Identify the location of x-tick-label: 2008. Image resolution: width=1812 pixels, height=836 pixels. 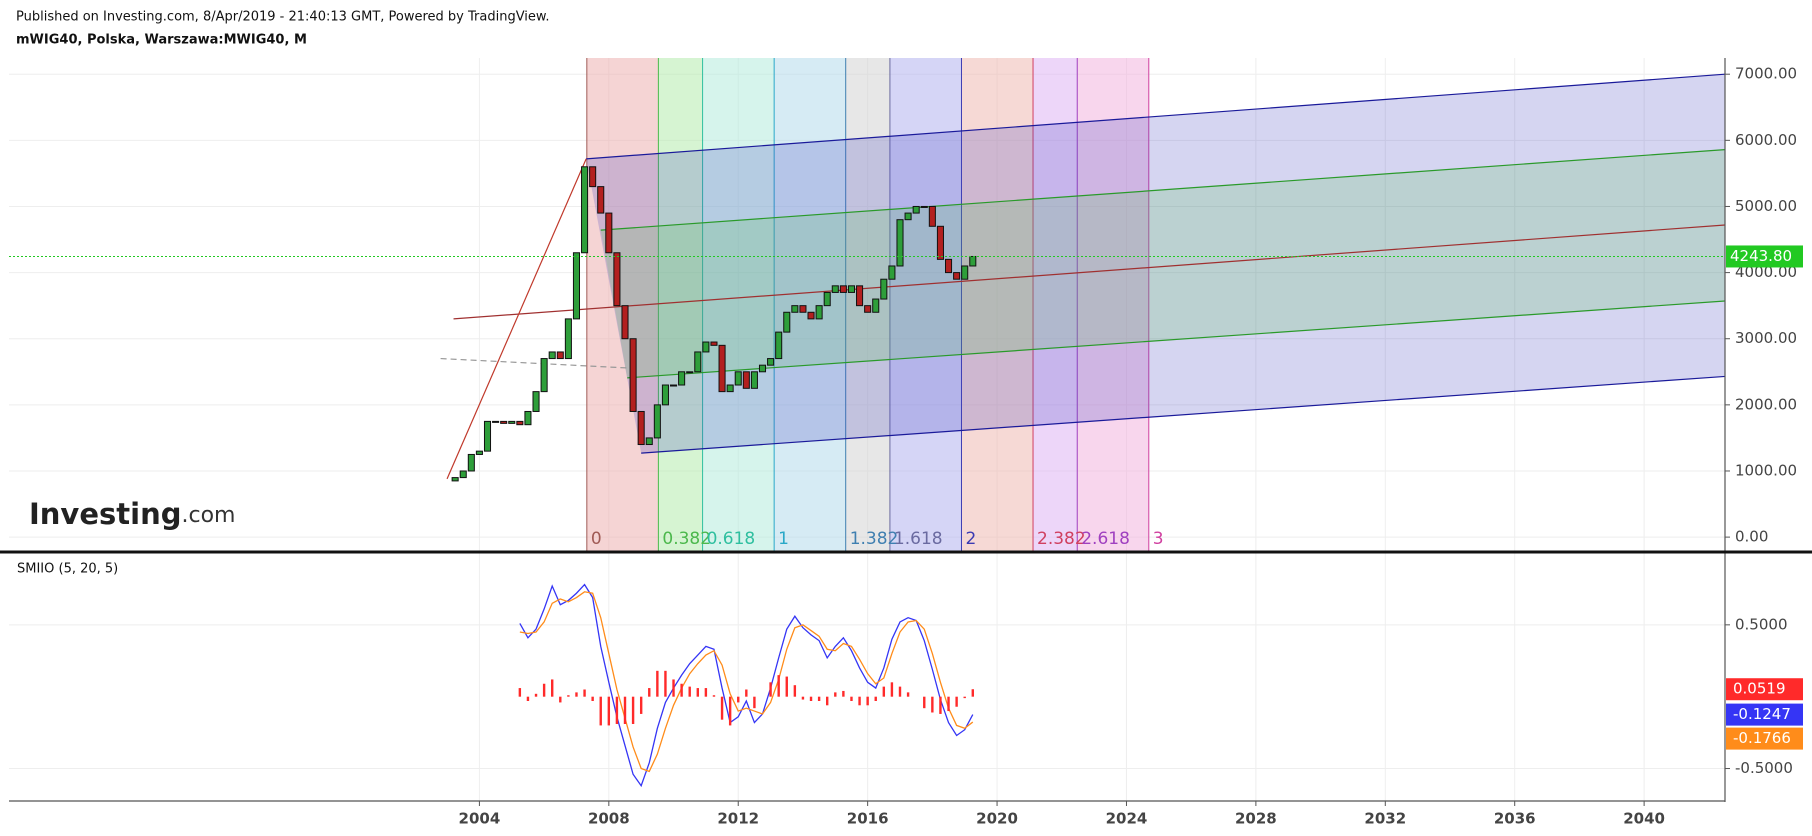
(609, 819).